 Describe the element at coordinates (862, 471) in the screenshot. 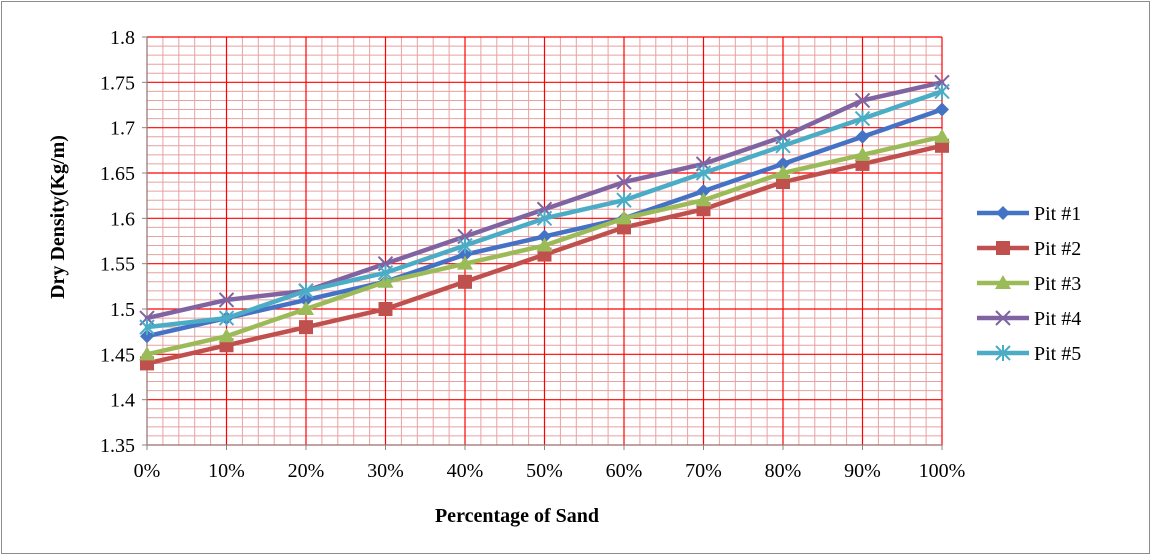

I see `x-tick-label: 90%` at that location.